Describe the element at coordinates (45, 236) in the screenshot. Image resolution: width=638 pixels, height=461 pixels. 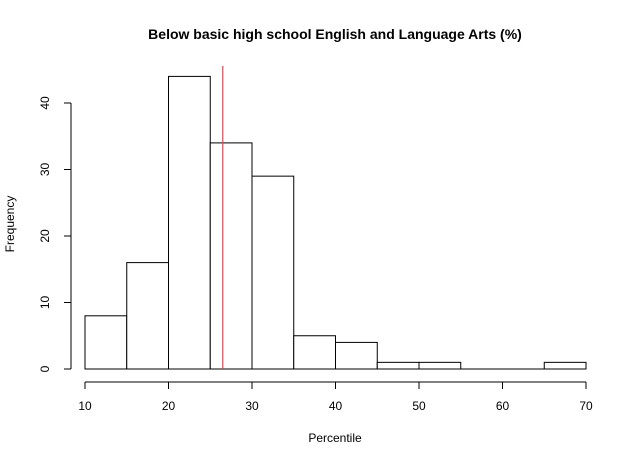
I see `y-tick-label: 20` at that location.